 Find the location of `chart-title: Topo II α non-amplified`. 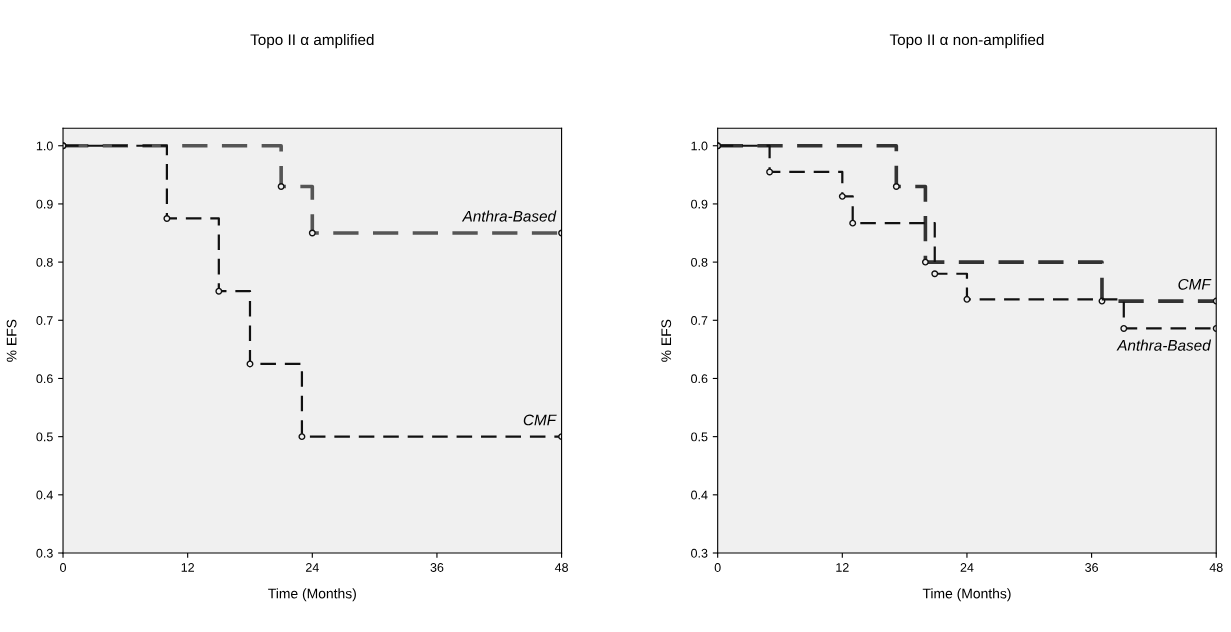

chart-title: Topo II α non-amplified is located at coordinates (966, 41).